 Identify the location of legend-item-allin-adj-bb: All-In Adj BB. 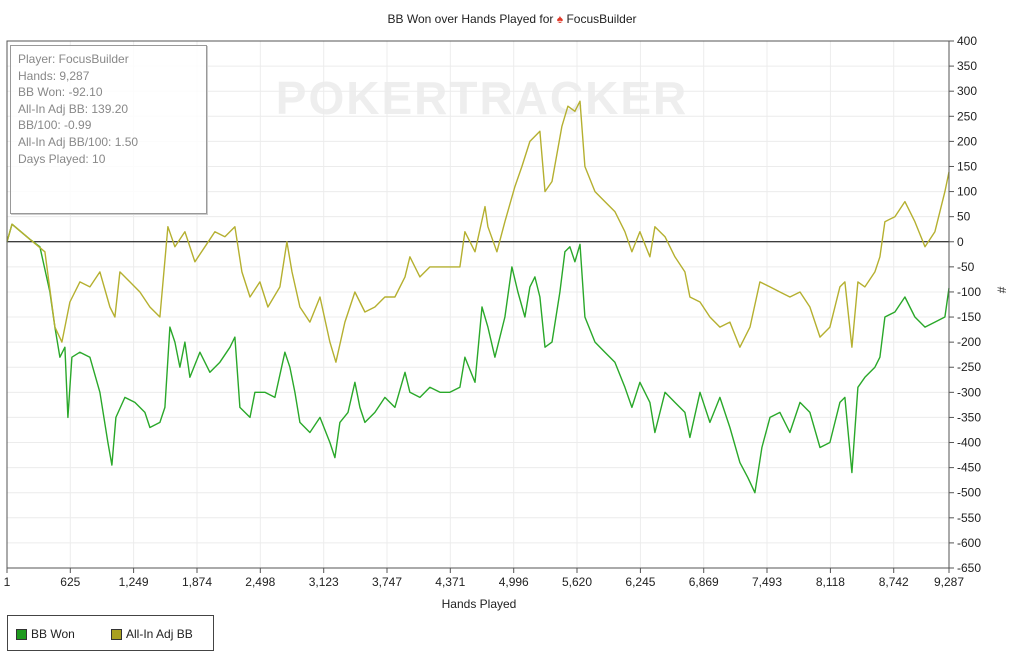
(152, 634).